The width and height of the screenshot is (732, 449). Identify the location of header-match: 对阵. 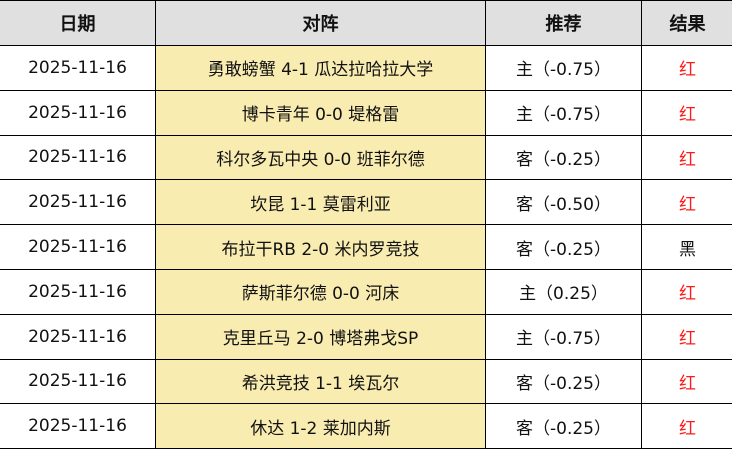
(321, 23).